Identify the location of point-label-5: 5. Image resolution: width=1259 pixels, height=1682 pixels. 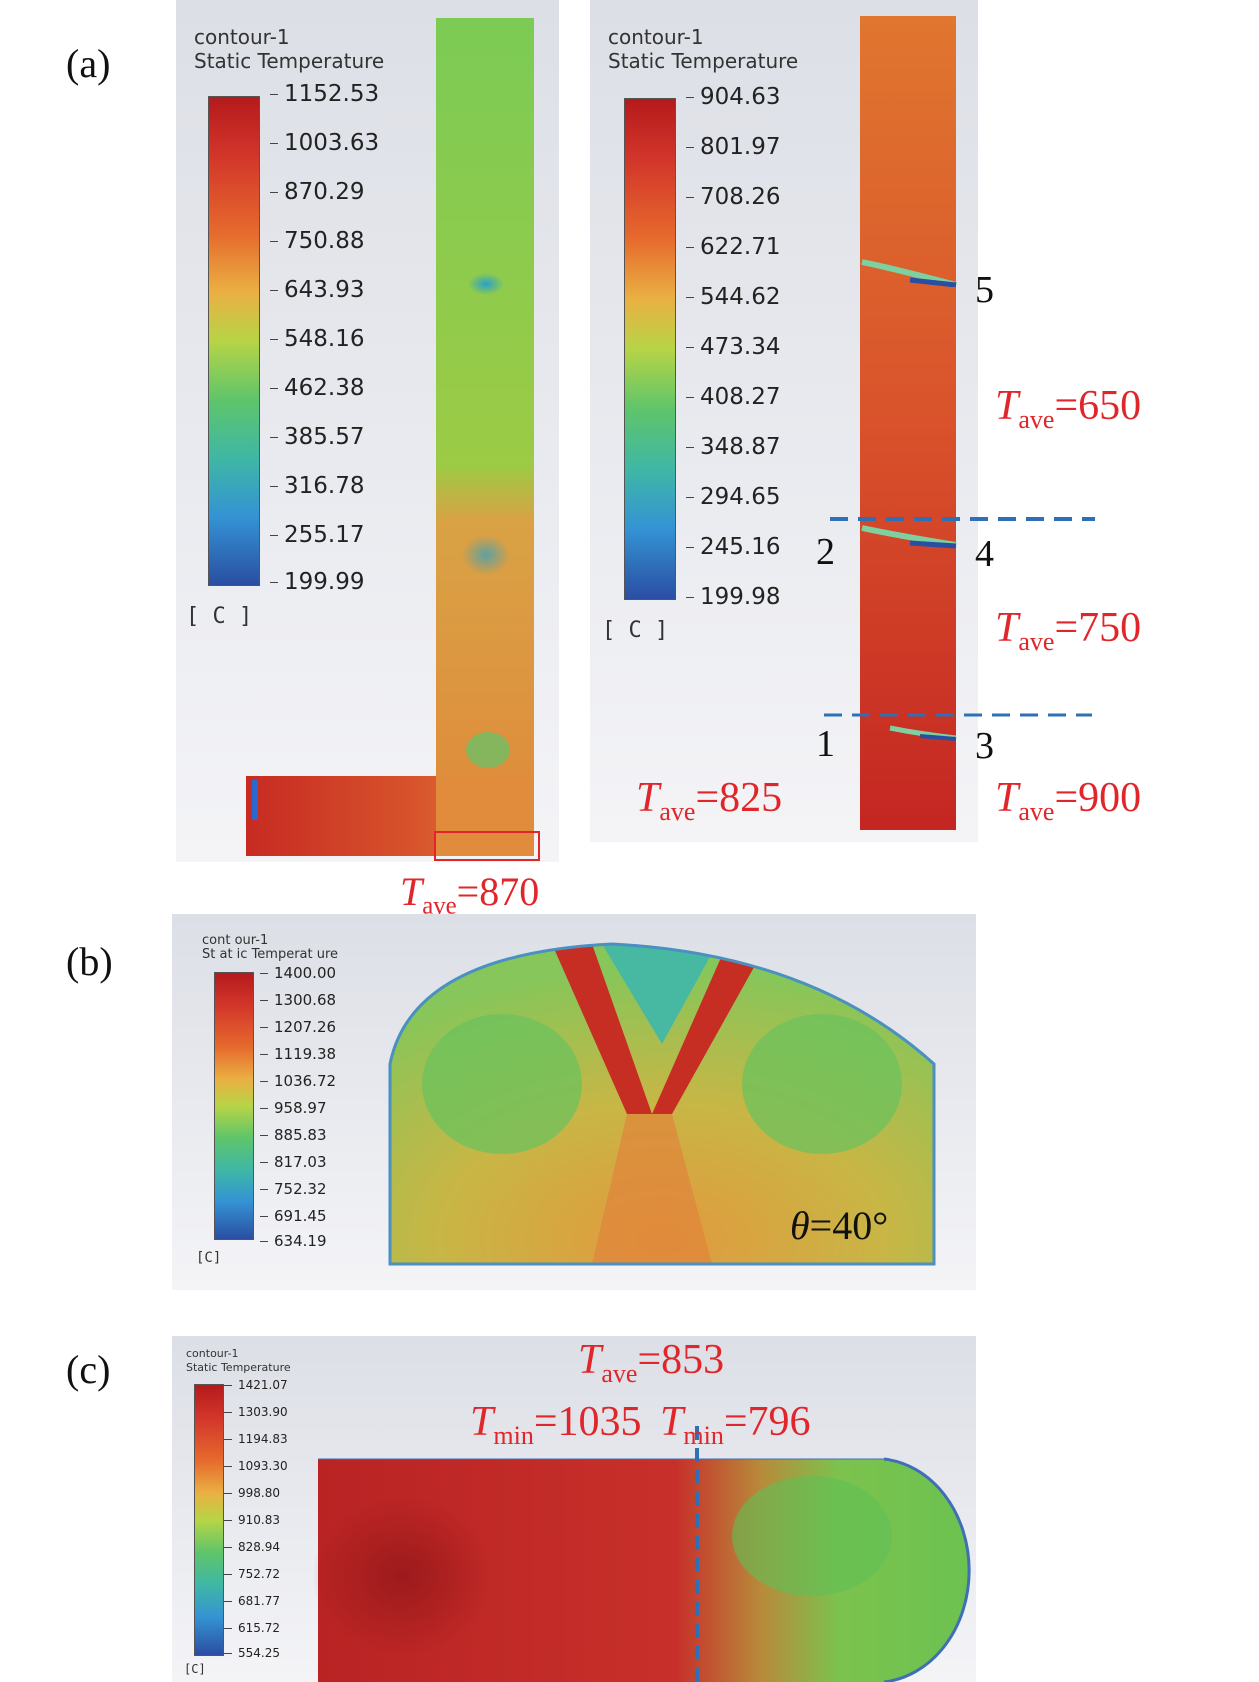
(984, 290).